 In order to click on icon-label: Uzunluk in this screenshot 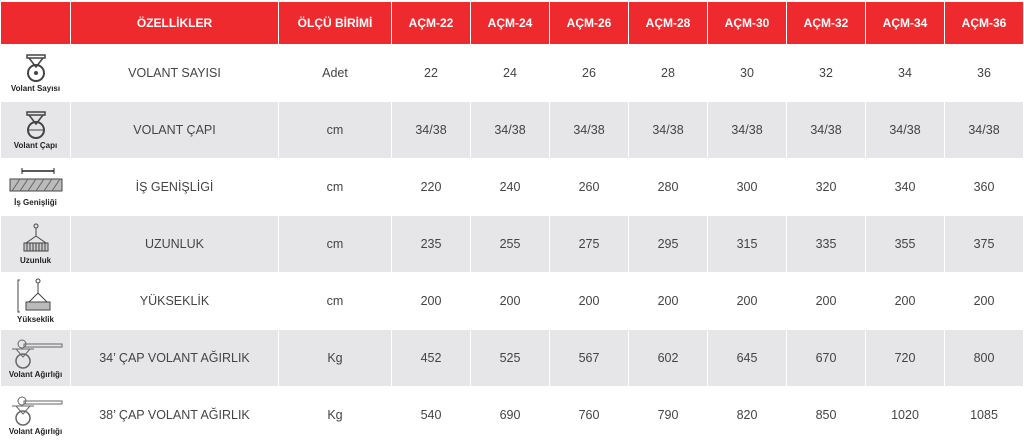, I will do `click(35, 260)`.